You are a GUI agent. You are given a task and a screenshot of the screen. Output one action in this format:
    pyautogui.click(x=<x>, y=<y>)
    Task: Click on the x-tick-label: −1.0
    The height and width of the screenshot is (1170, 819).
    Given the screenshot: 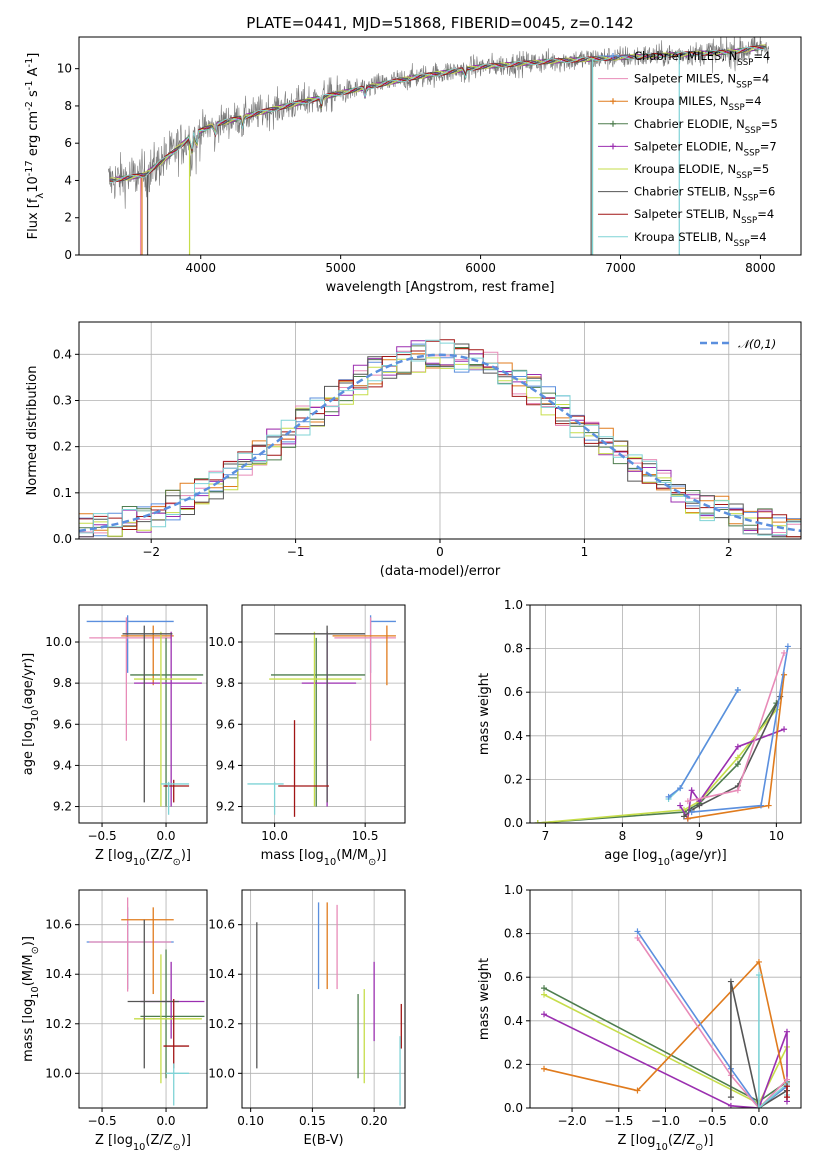 What is the action you would take?
    pyautogui.click(x=665, y=1121)
    